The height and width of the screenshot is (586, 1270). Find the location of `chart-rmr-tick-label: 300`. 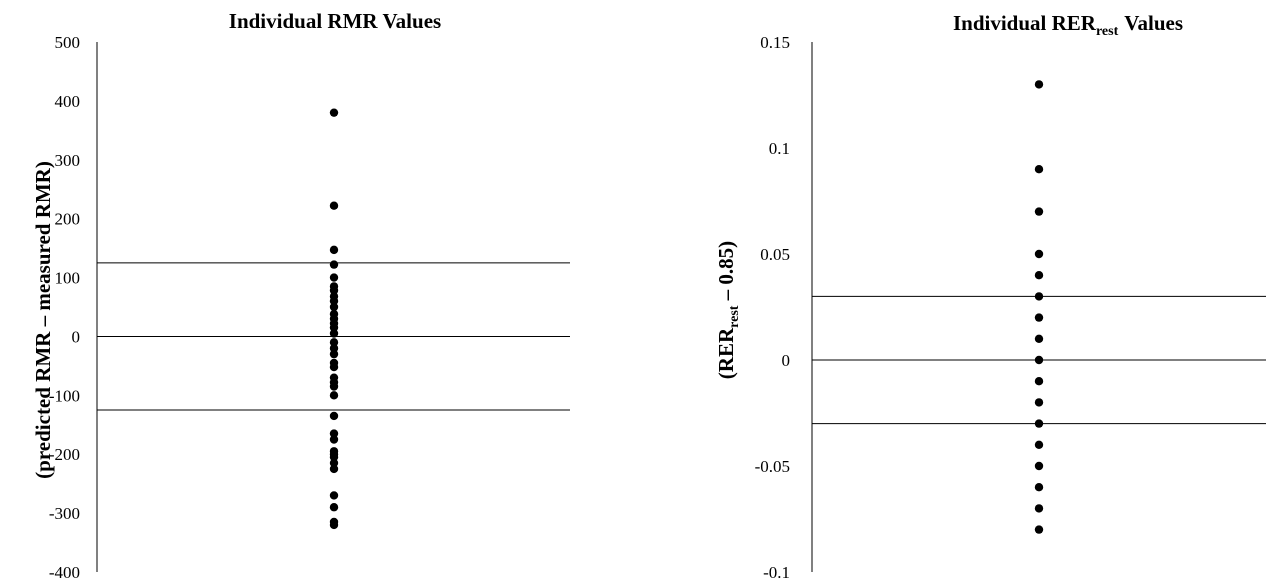

chart-rmr-tick-label: 300 is located at coordinates (68, 160).